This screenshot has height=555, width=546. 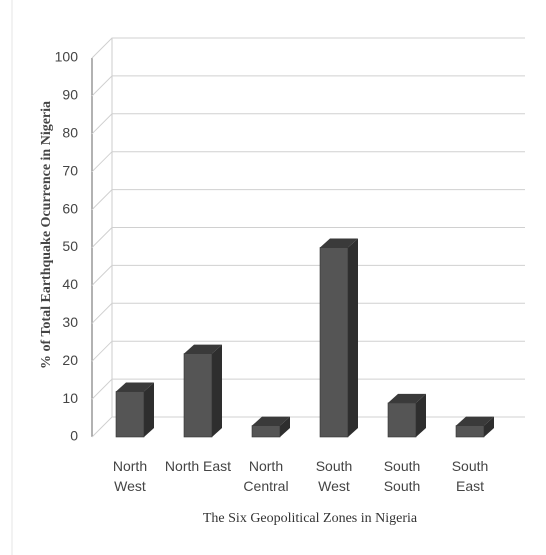 I want to click on x-tick-label: North East, so click(x=198, y=466).